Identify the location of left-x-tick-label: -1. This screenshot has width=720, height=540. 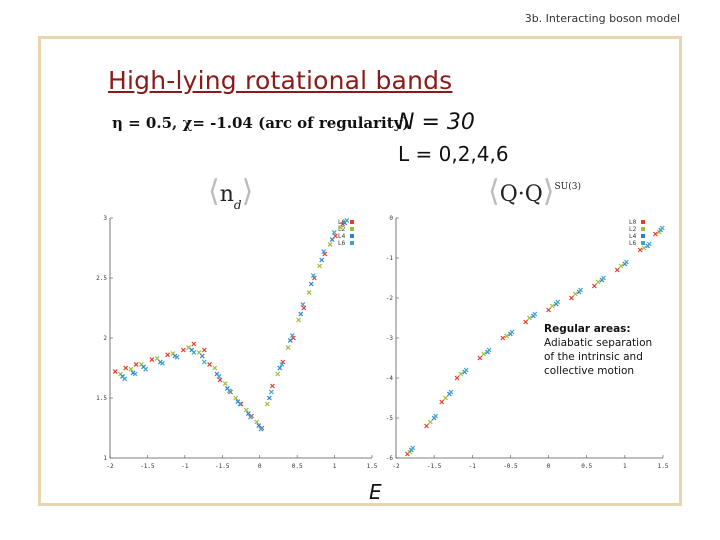
(185, 466).